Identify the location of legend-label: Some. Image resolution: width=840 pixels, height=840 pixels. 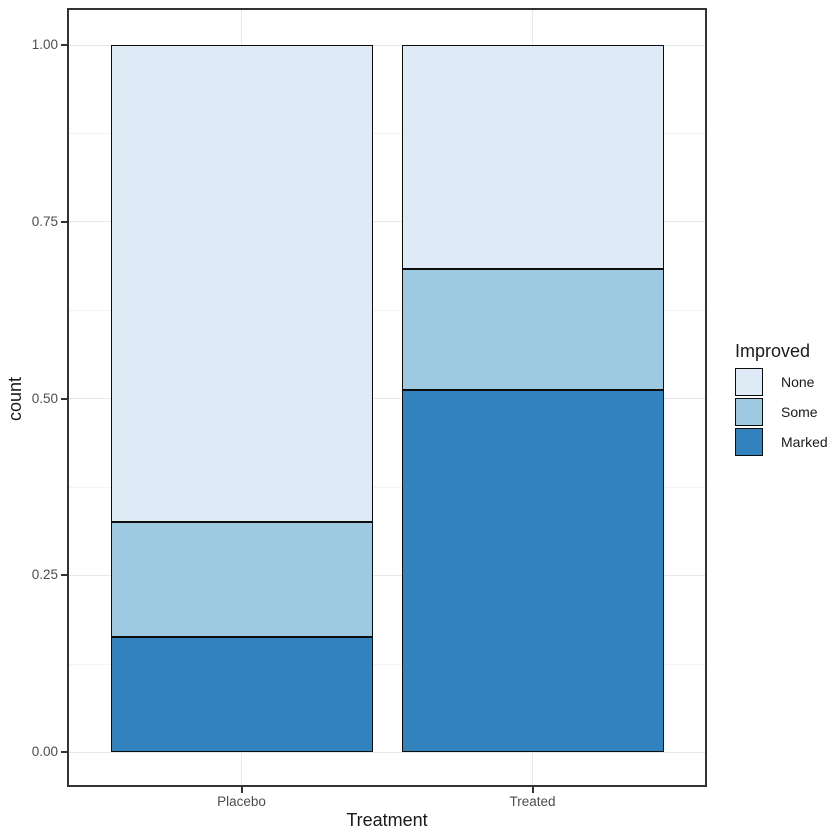
(799, 412).